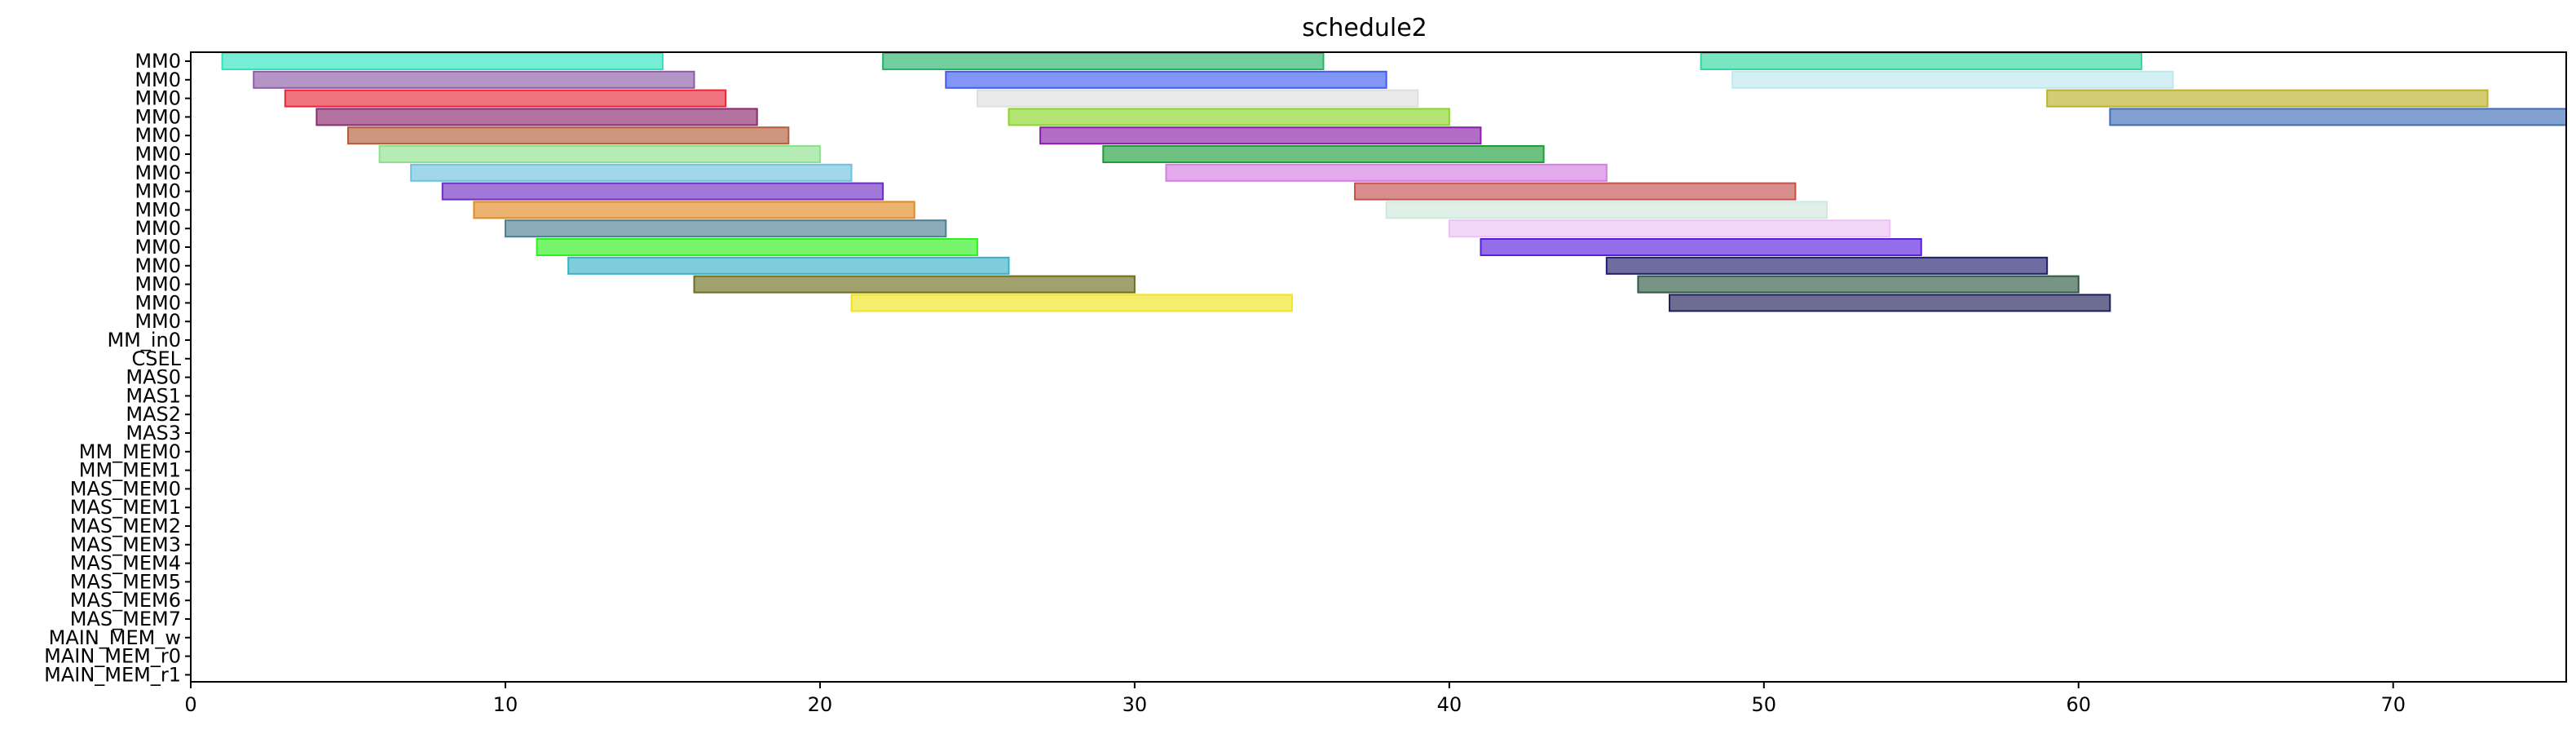 The height and width of the screenshot is (734, 2576). I want to click on y-tick-label: MAS_MEM3, so click(125, 544).